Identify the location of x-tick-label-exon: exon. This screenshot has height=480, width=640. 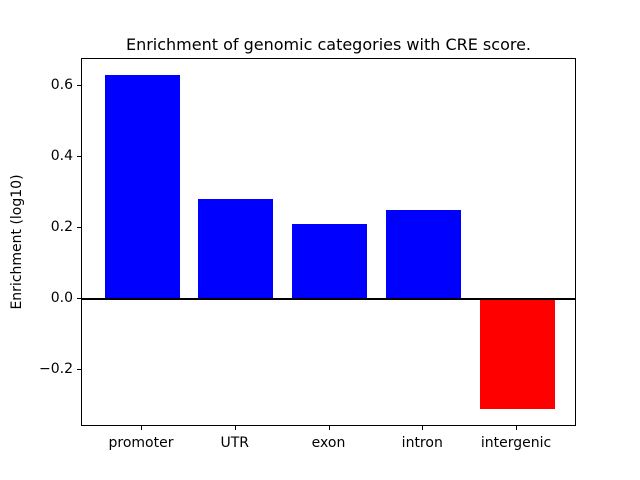
(328, 443).